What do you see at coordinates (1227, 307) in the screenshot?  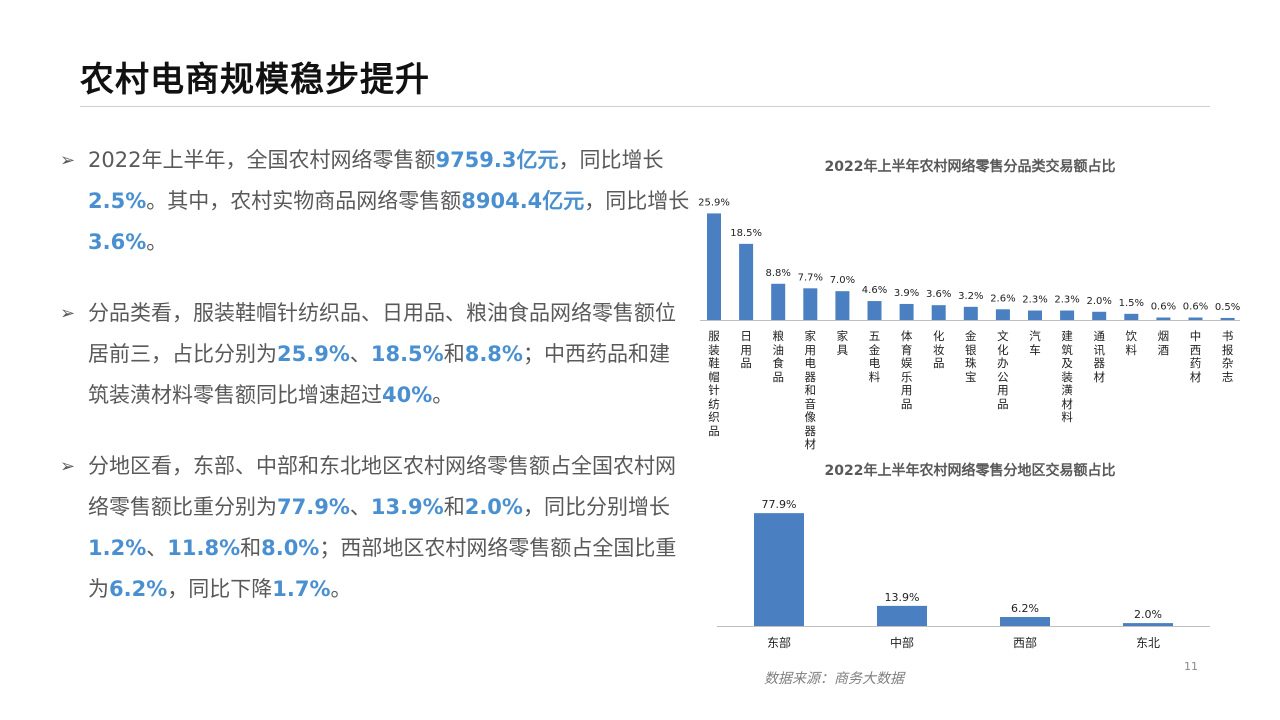 I see `data-label: 0.5%` at bounding box center [1227, 307].